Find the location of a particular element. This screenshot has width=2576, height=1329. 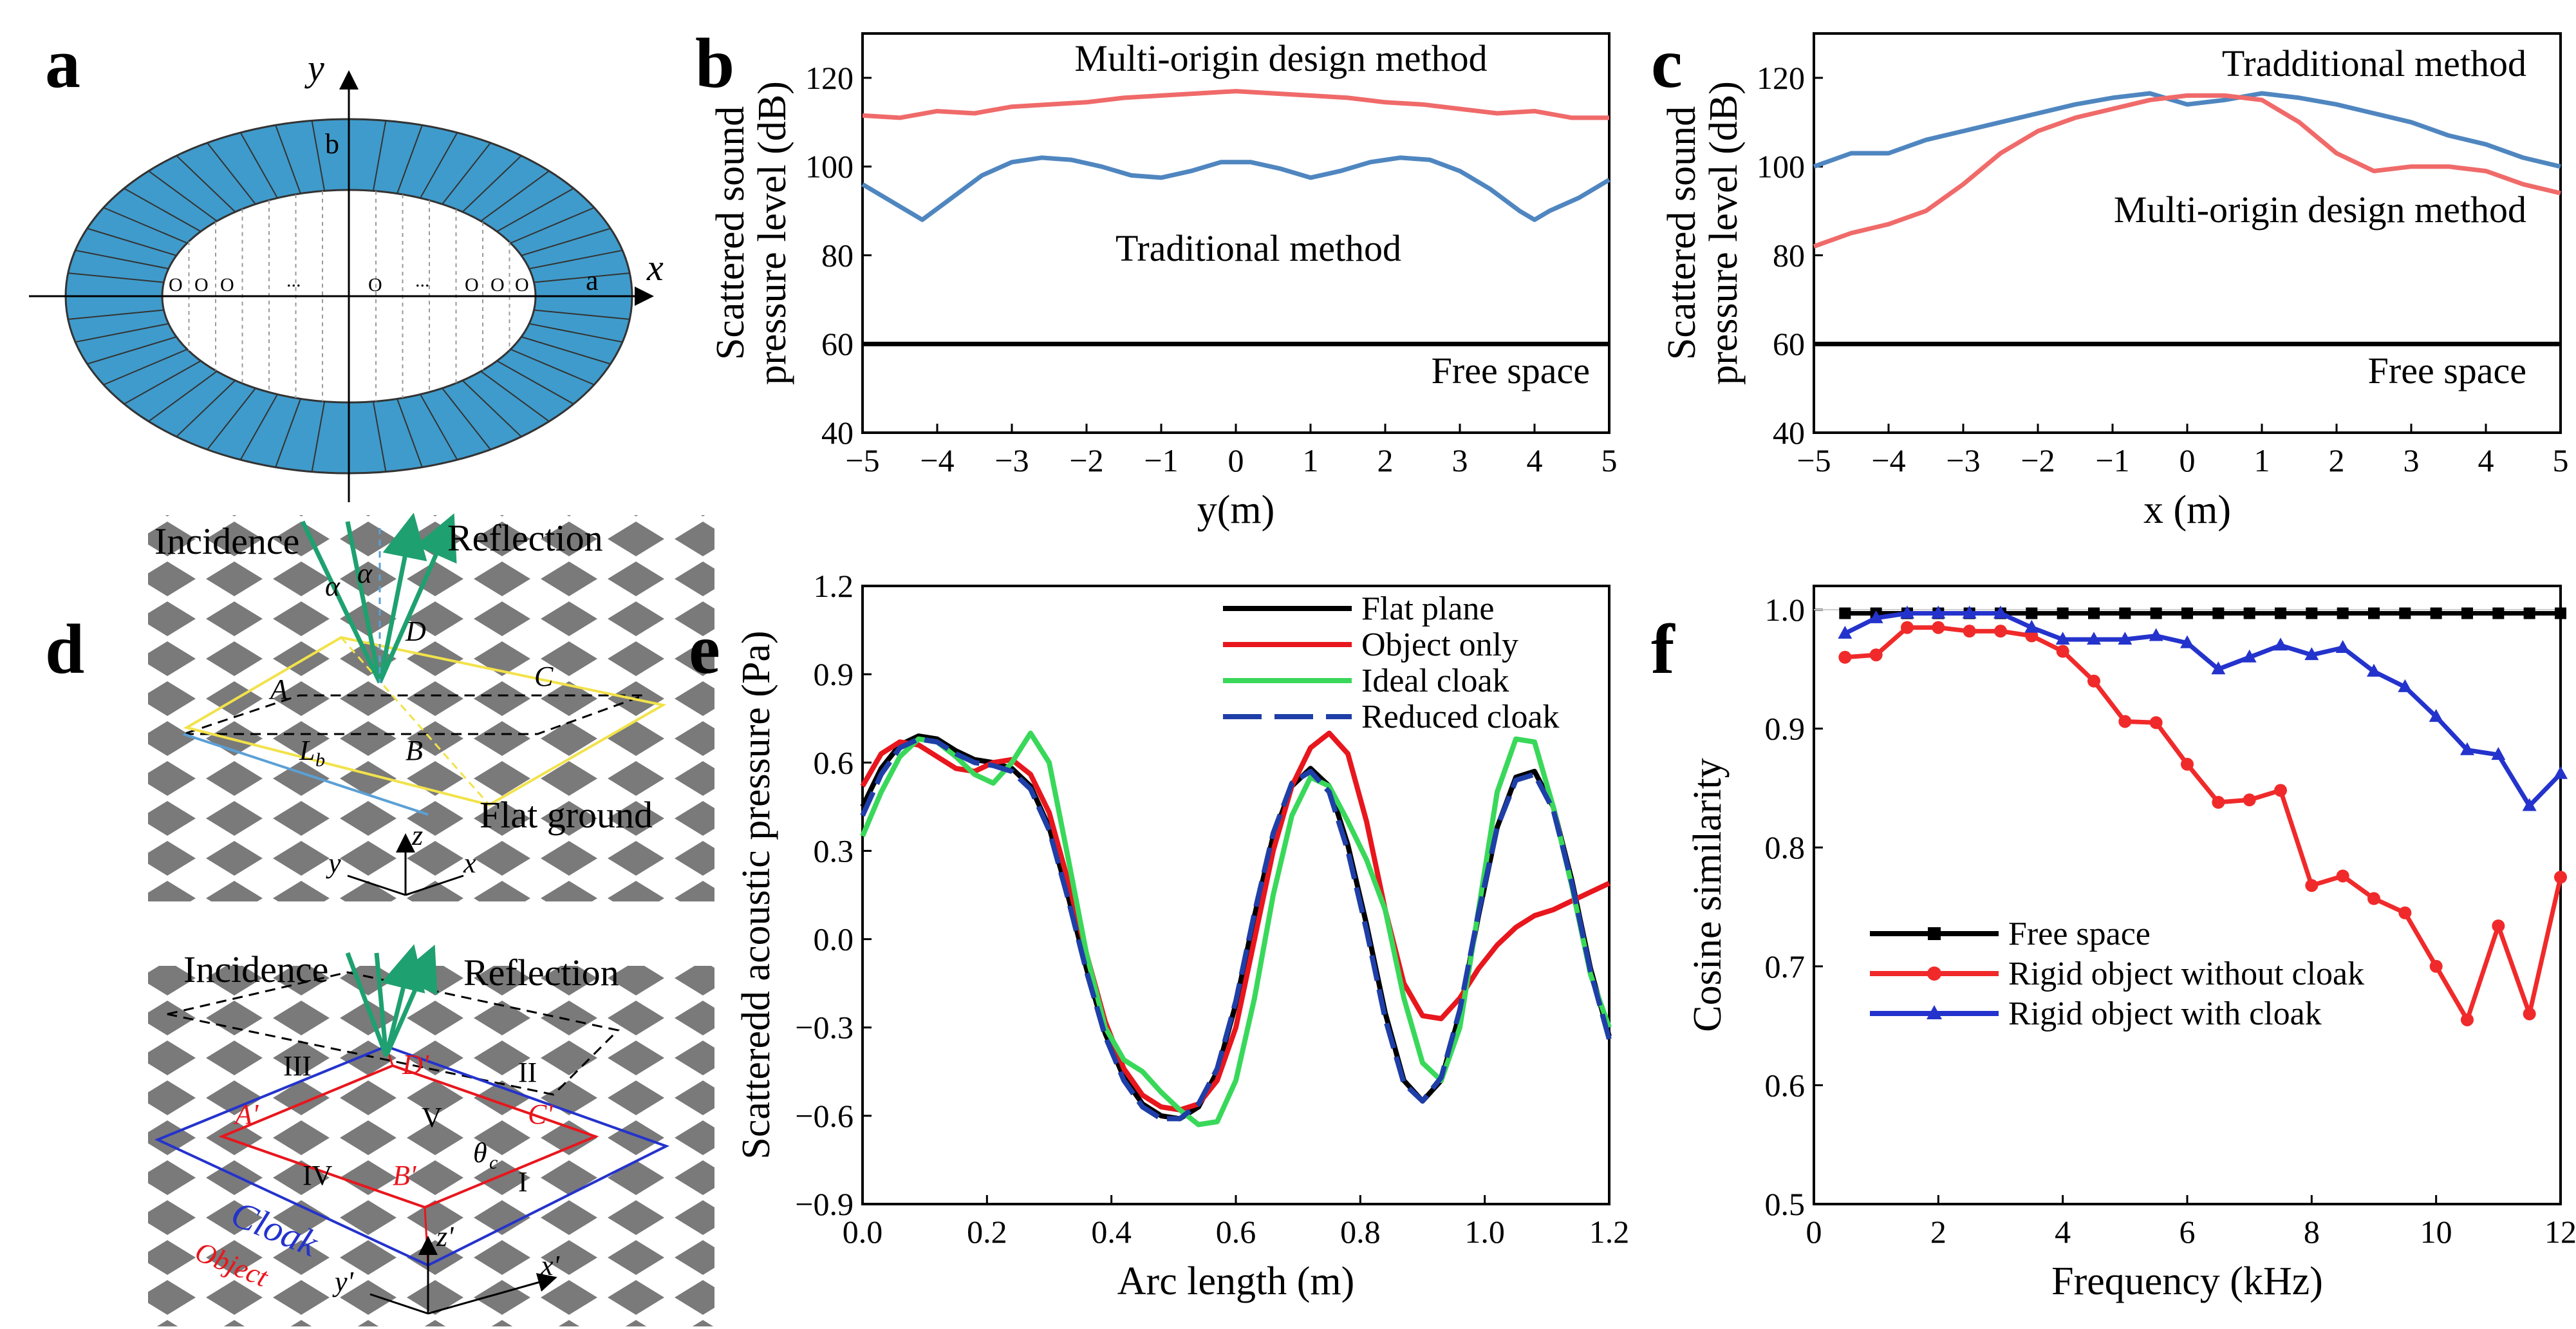

plot-frame is located at coordinates (2187, 895).